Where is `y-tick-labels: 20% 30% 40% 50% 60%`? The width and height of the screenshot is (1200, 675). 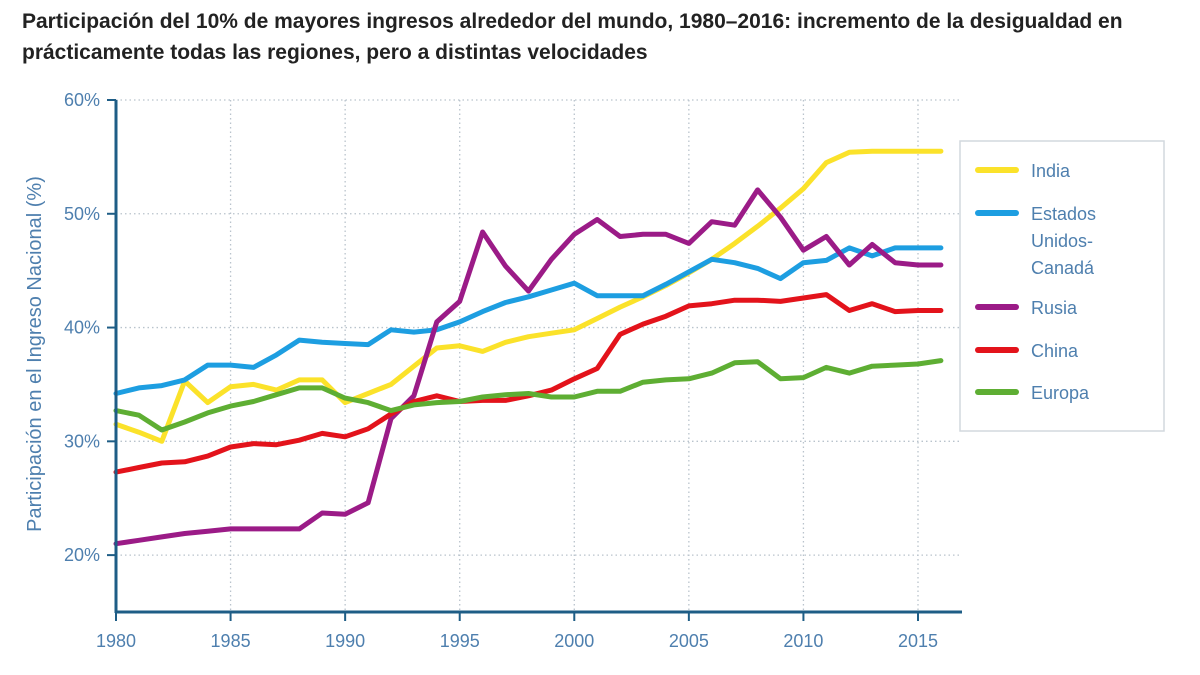 y-tick-labels: 20% 30% 40% 50% 60% is located at coordinates (90, 327).